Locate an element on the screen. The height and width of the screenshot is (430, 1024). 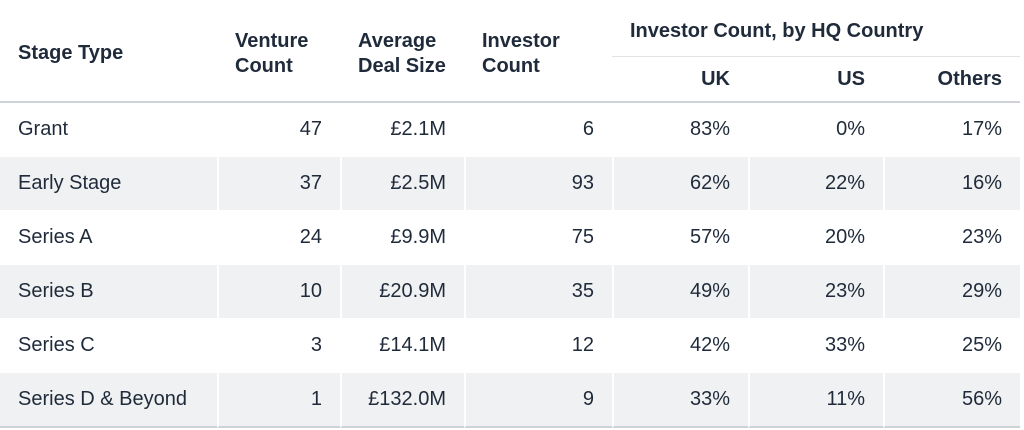
cell-average-deal-size: £9.9M is located at coordinates (402, 238).